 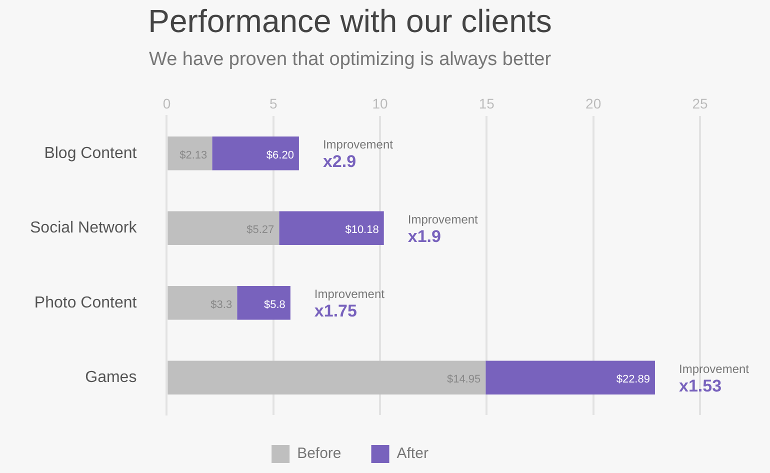 What do you see at coordinates (280, 155) in the screenshot?
I see `total-label: $6.20` at bounding box center [280, 155].